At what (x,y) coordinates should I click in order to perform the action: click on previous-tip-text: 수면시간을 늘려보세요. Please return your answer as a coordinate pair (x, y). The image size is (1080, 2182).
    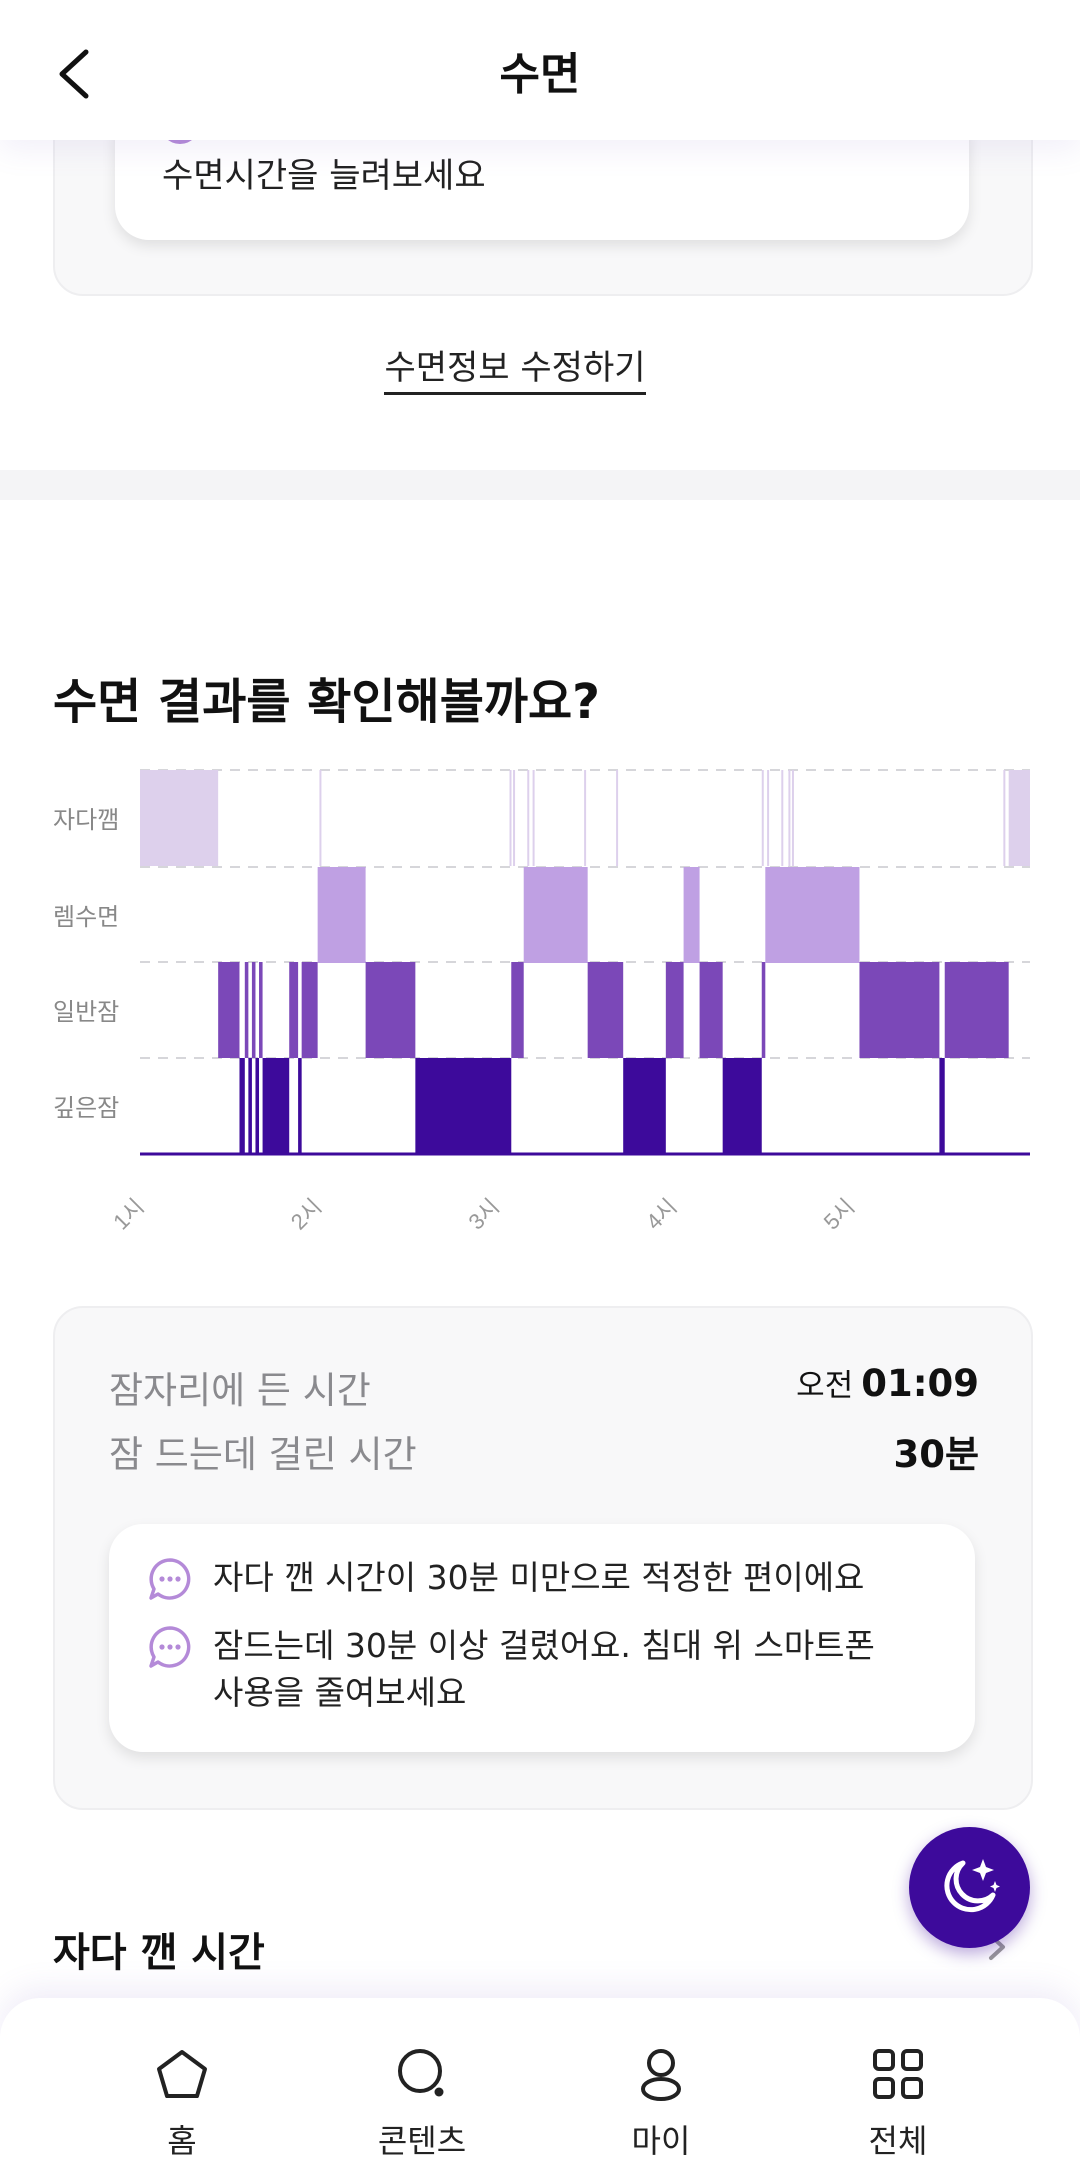
    Looking at the image, I should click on (324, 176).